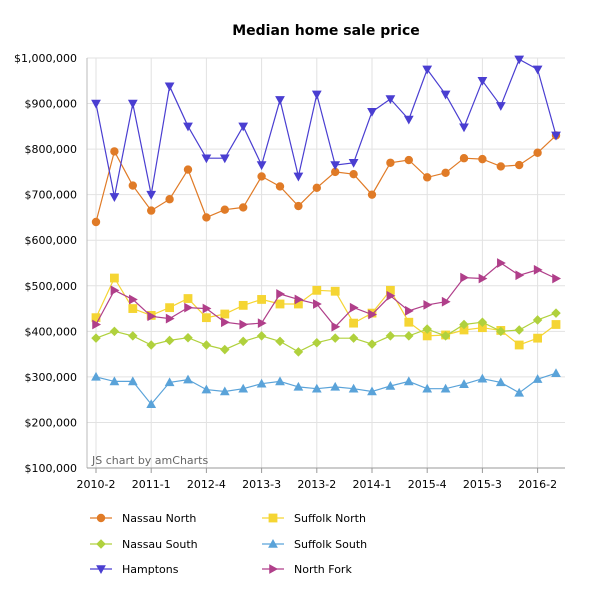  I want to click on legend-item: Suffolk South, so click(314, 544).